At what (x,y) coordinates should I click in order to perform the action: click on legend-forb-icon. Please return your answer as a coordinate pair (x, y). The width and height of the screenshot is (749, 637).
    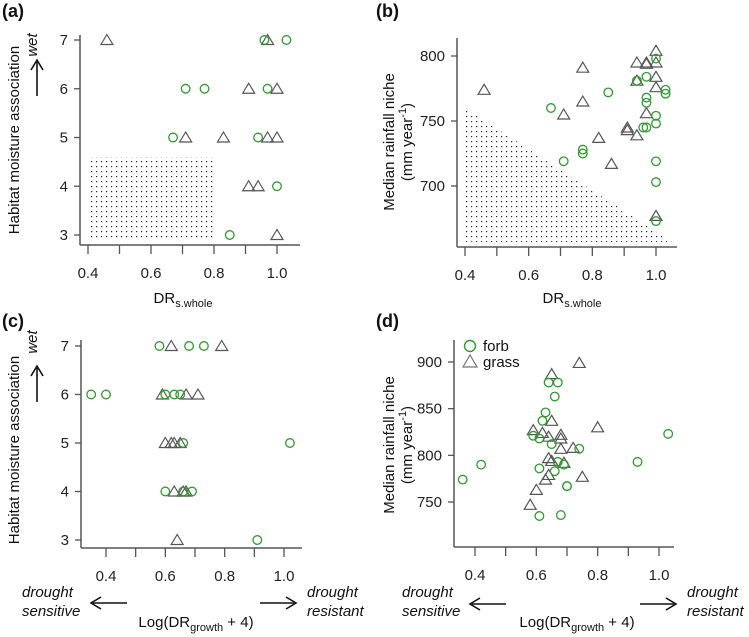
    Looking at the image, I should click on (470, 346).